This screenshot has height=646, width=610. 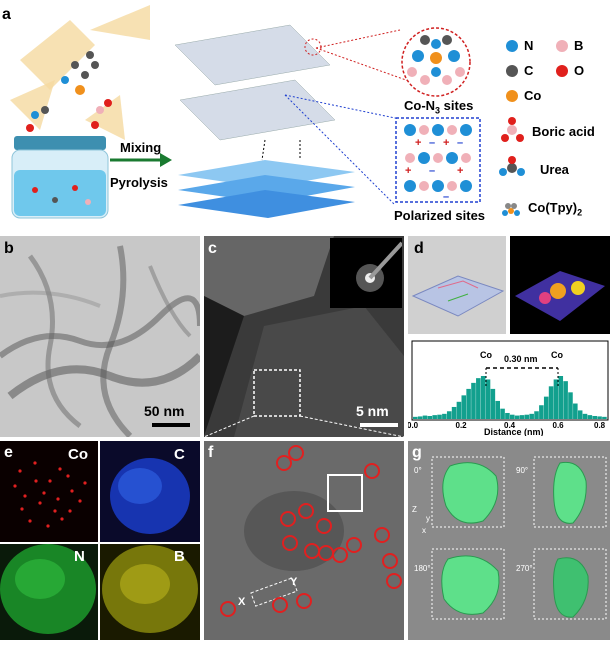 What do you see at coordinates (522, 470) in the screenshot?
I see `angle-90: 90°` at bounding box center [522, 470].